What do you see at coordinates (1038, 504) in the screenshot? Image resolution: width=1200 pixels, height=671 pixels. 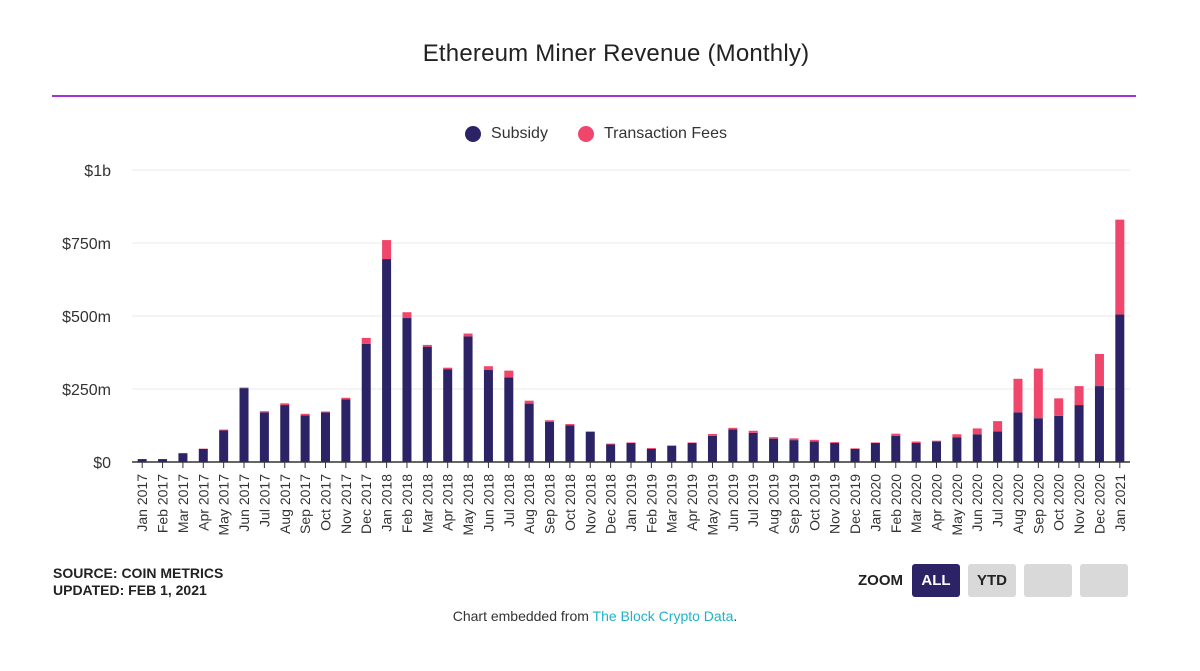 I see `x-tick-label: Sep 2020` at bounding box center [1038, 504].